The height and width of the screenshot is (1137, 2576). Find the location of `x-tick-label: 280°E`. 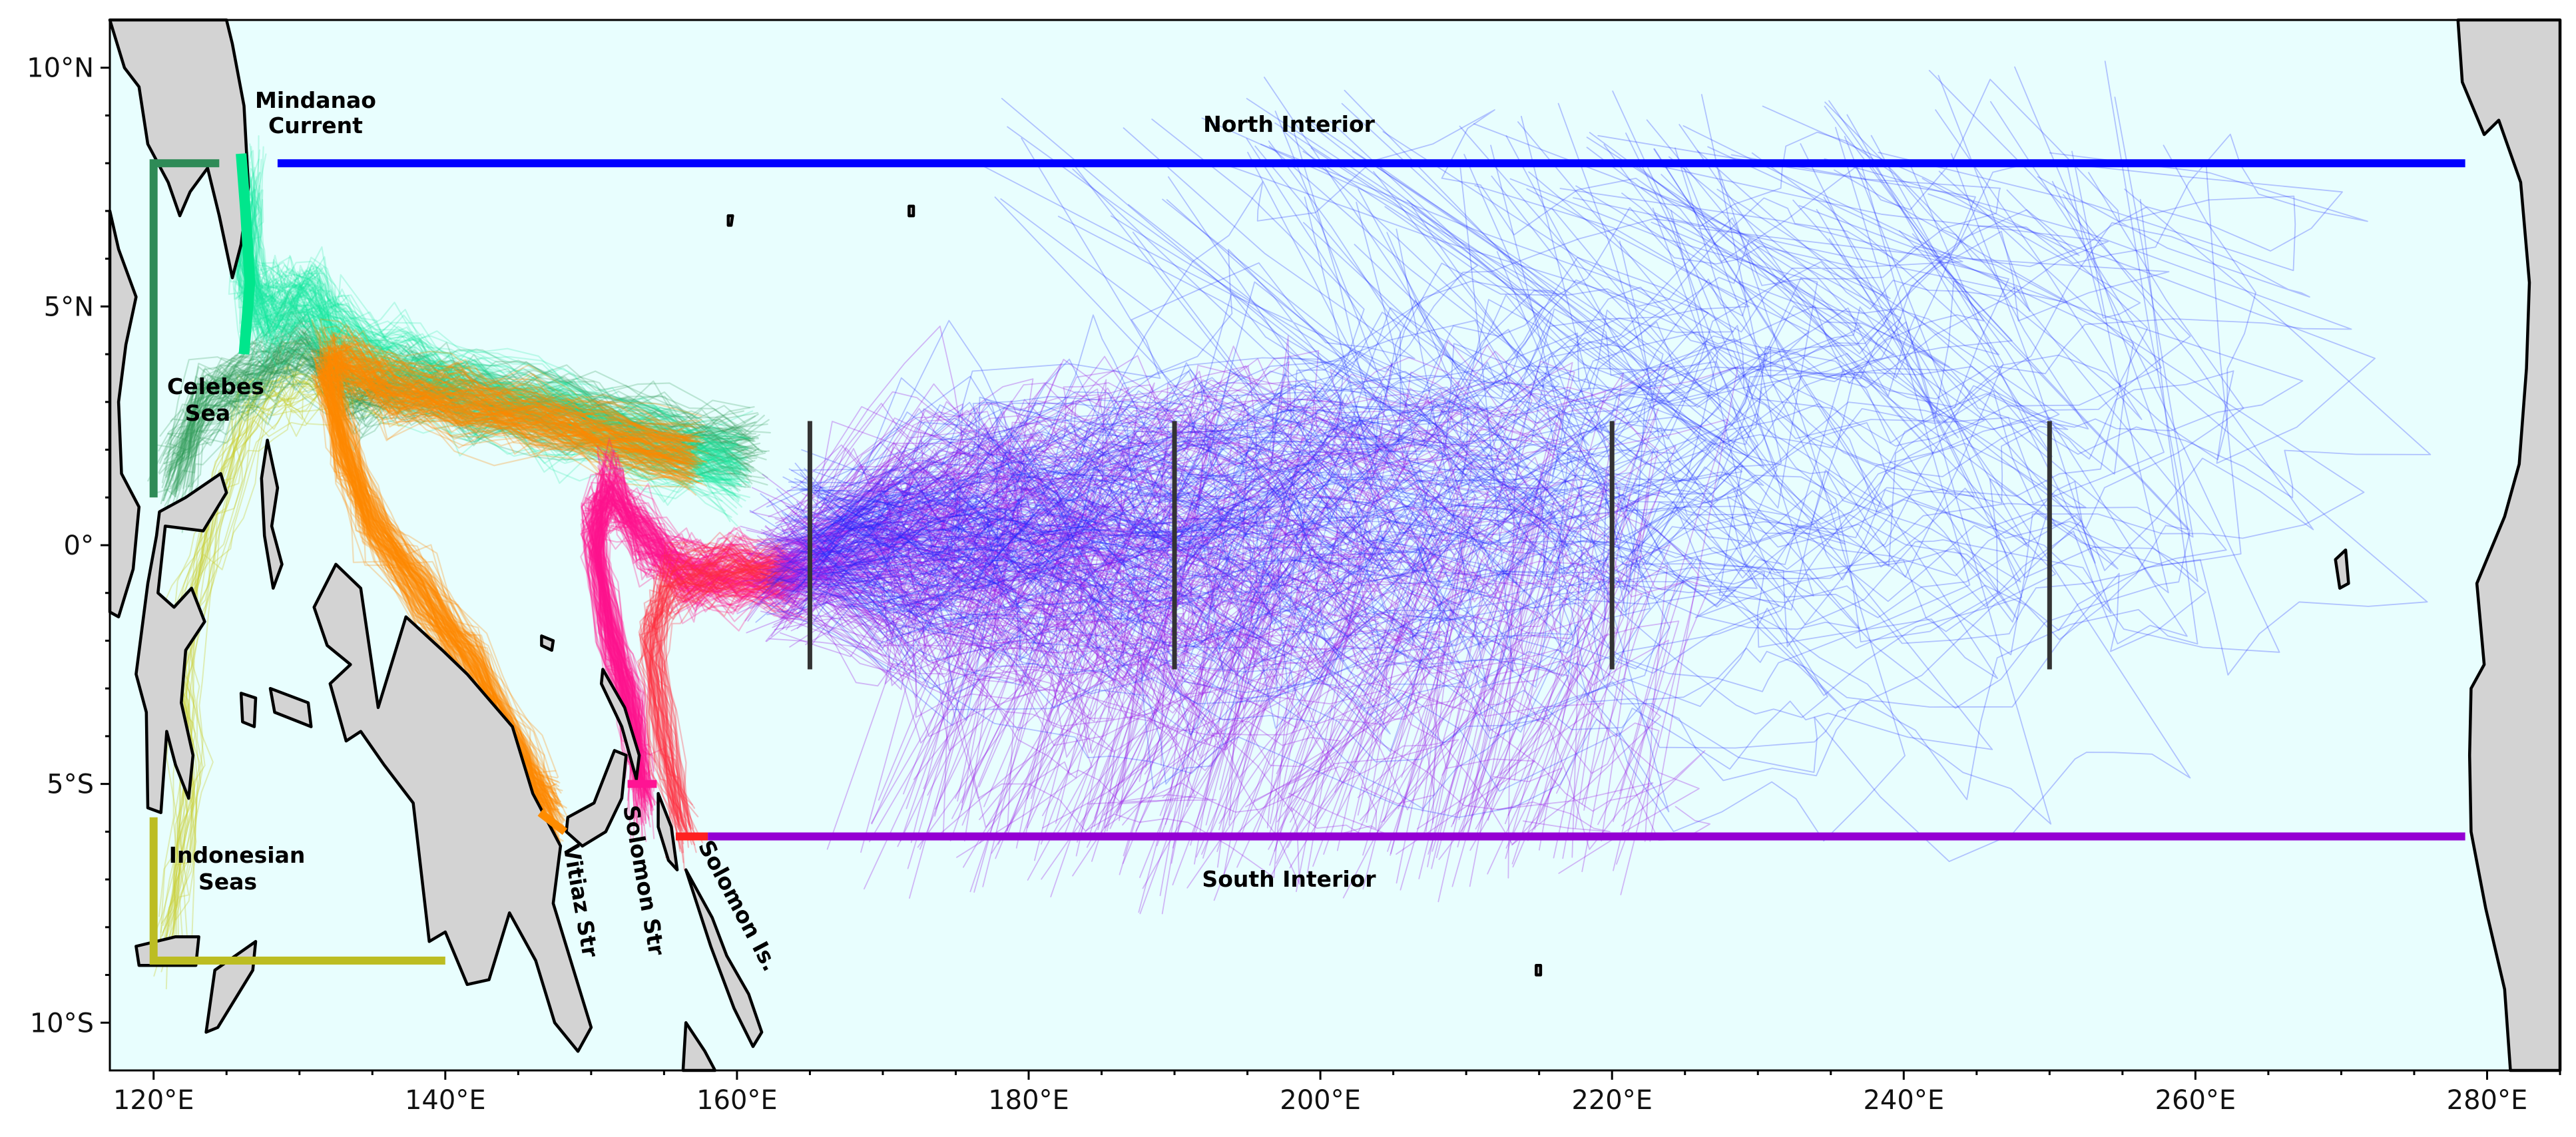

x-tick-label: 280°E is located at coordinates (2487, 1100).